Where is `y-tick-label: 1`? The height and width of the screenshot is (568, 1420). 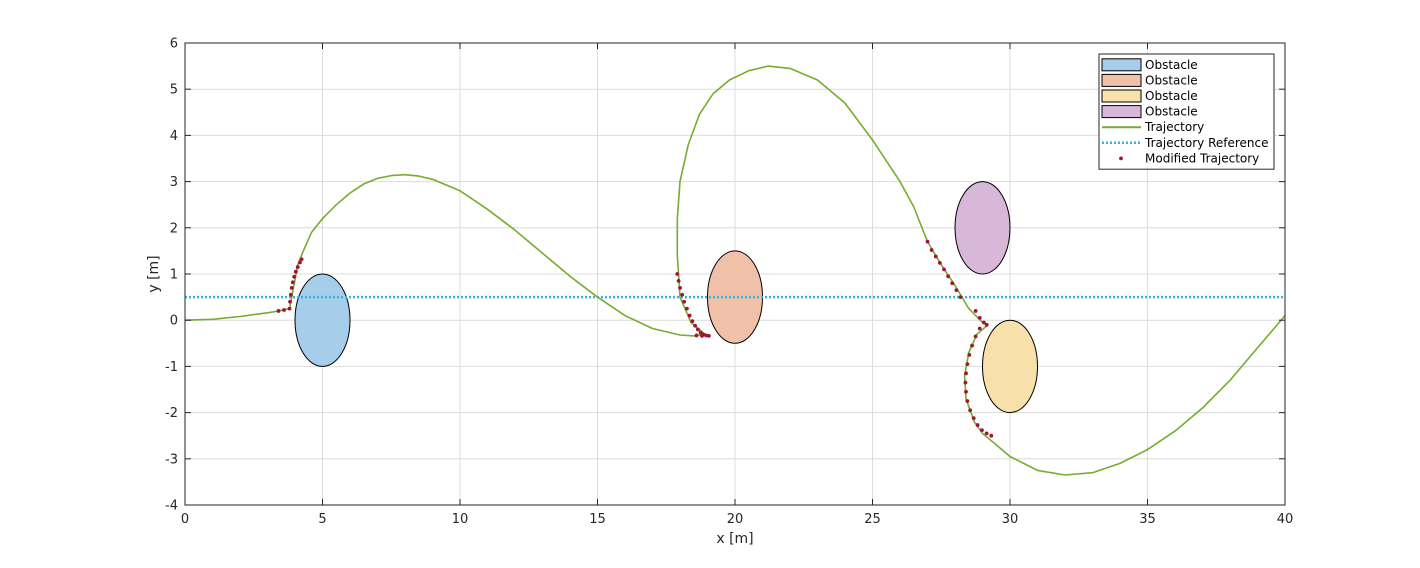
y-tick-label: 1 is located at coordinates (174, 275).